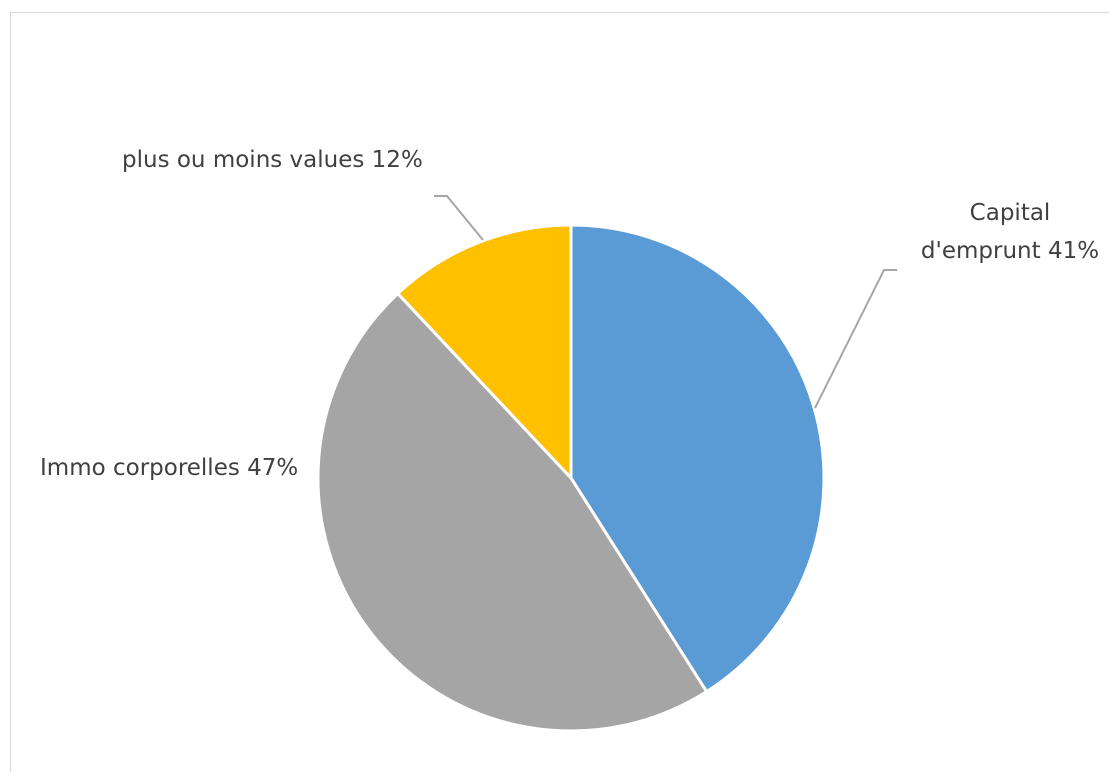 This screenshot has height=772, width=1109. What do you see at coordinates (665, 302) in the screenshot?
I see `leader-lines-layer` at bounding box center [665, 302].